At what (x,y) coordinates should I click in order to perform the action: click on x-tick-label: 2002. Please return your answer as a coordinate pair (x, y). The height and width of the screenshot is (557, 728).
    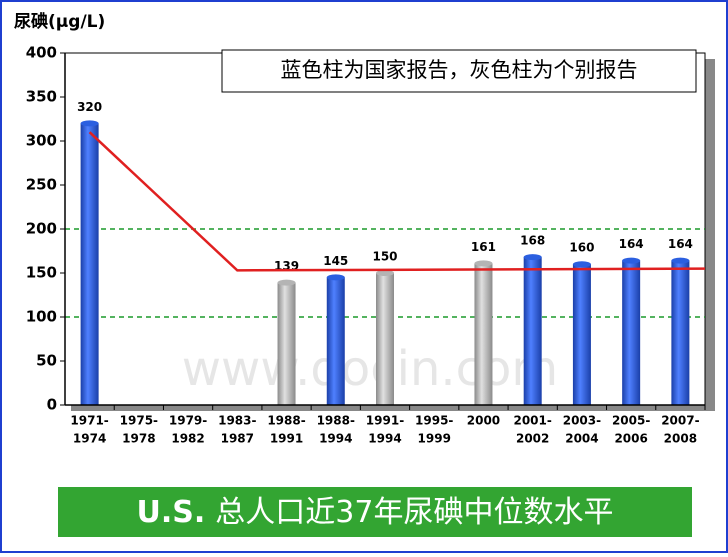
    Looking at the image, I should click on (532, 439).